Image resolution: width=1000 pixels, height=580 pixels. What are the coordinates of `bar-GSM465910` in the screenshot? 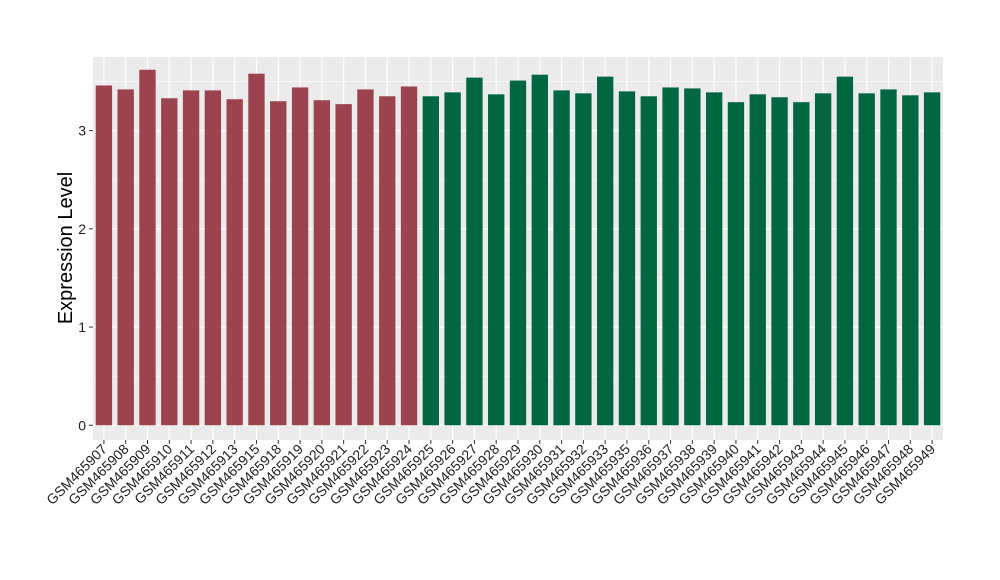 It's located at (169, 262).